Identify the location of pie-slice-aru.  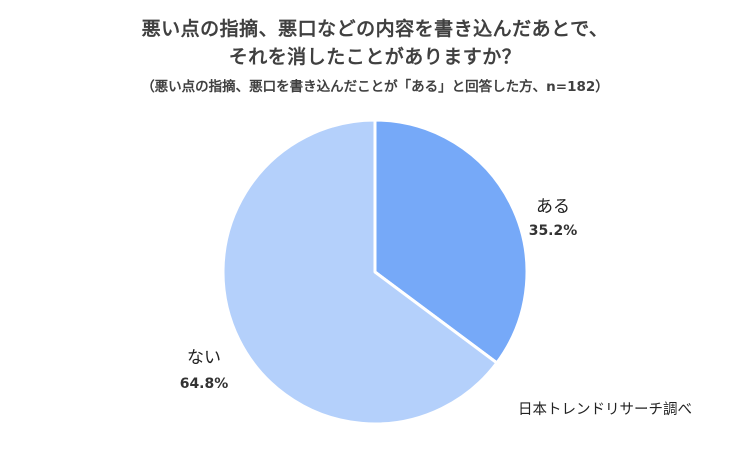
(451, 241).